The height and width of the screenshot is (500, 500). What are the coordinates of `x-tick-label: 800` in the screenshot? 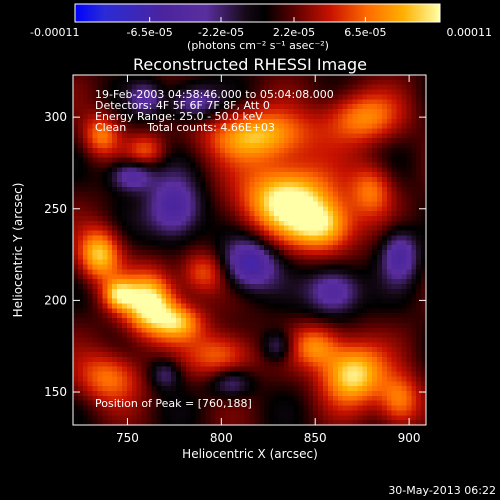 It's located at (221, 438).